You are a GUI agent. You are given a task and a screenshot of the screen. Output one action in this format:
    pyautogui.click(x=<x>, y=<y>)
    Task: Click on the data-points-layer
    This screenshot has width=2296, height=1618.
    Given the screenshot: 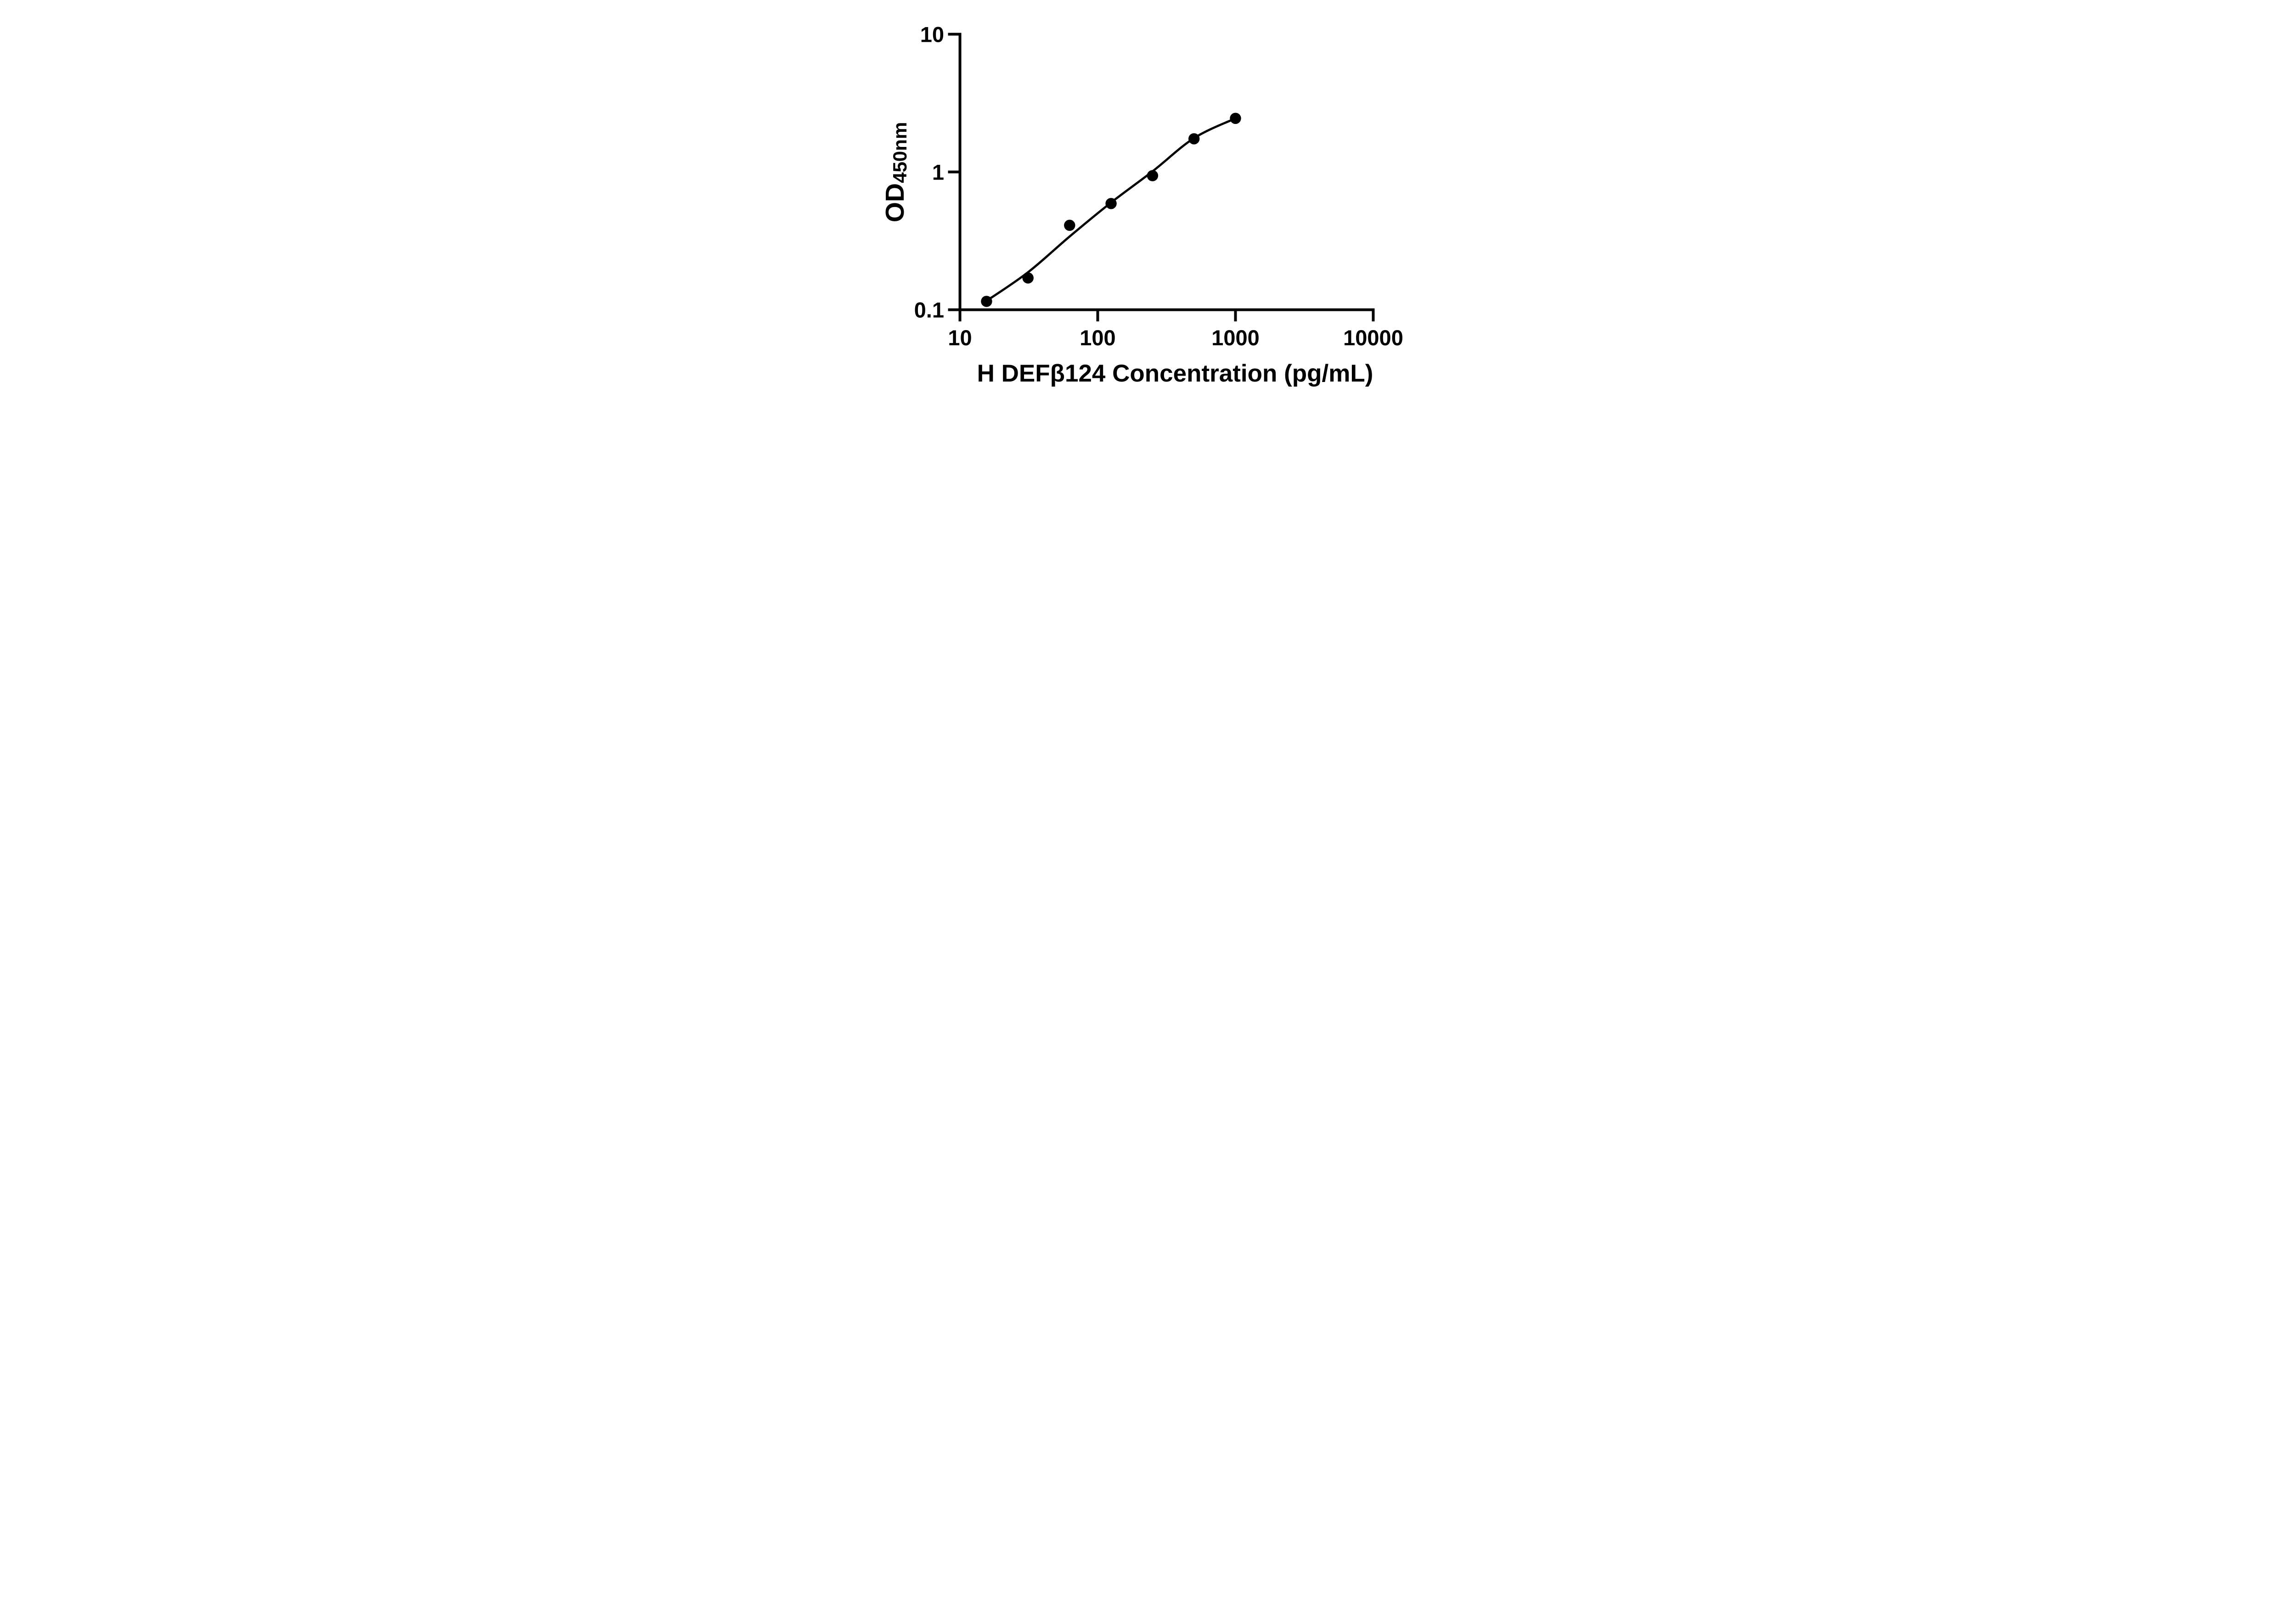 What is the action you would take?
    pyautogui.click(x=1110, y=209)
    